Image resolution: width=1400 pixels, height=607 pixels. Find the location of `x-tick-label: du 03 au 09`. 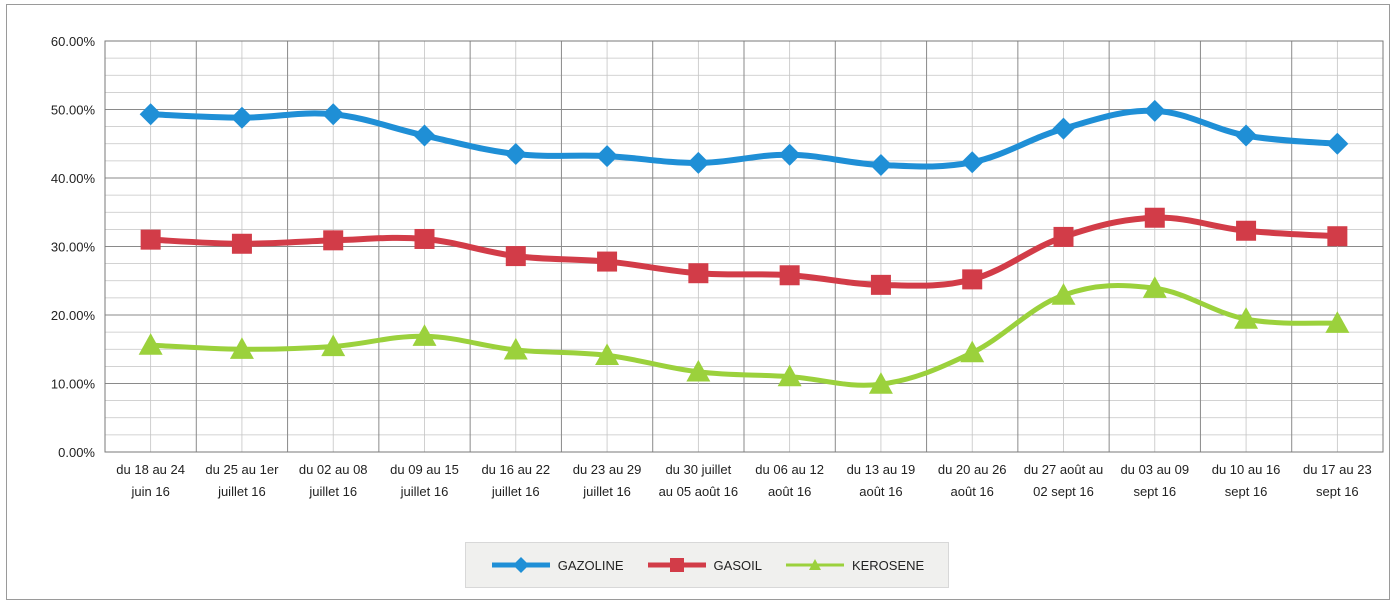

x-tick-label: du 03 au 09 is located at coordinates (1154, 469).